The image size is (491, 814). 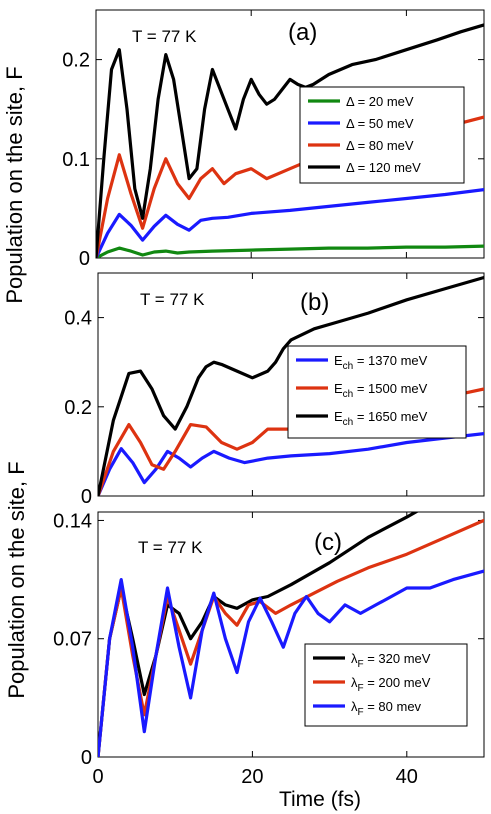 I want to click on legend-label: Δ = 120 meV, so click(x=383, y=167).